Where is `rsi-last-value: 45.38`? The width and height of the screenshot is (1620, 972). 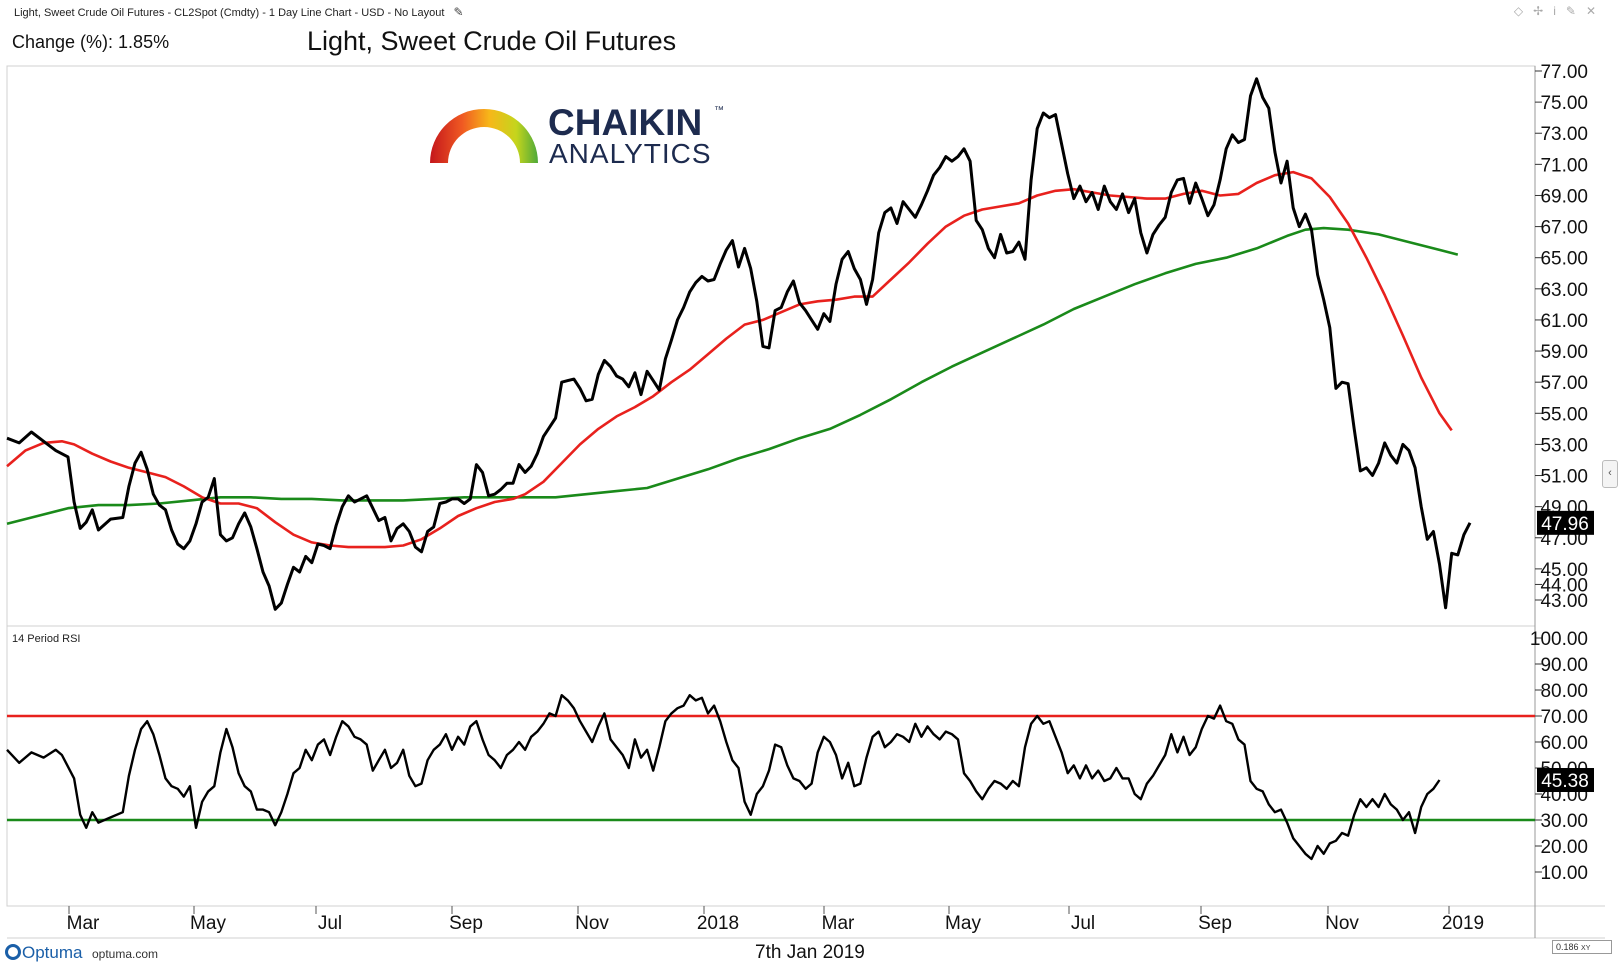
rsi-last-value: 45.38 is located at coordinates (1565, 781).